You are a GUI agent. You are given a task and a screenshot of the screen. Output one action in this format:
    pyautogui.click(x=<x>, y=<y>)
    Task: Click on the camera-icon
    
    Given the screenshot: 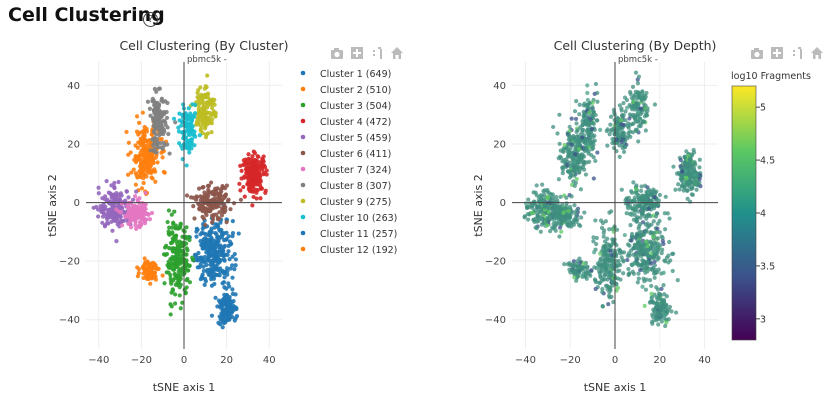 What is the action you would take?
    pyautogui.click(x=337, y=53)
    